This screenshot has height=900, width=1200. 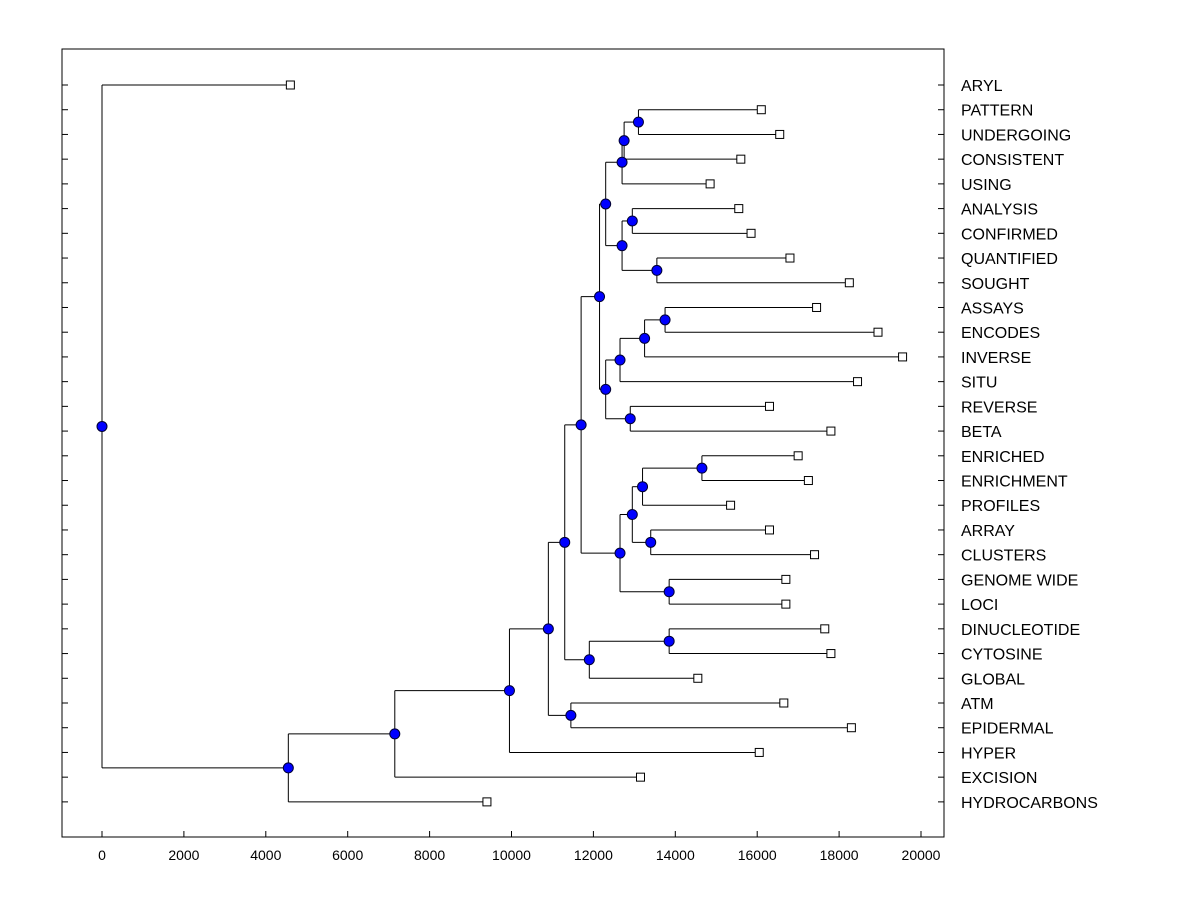 What do you see at coordinates (702, 468) in the screenshot?
I see `merge-node-n14` at bounding box center [702, 468].